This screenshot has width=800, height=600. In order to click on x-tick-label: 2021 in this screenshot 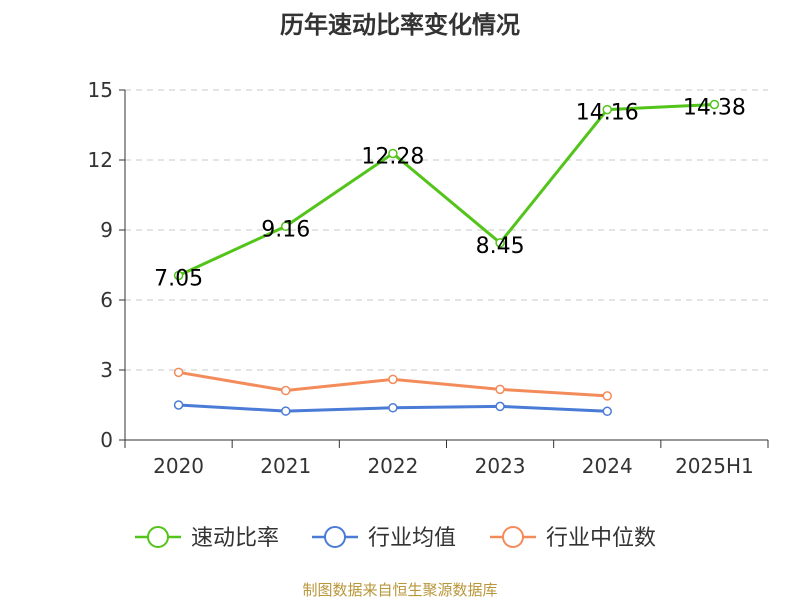, I will do `click(285, 466)`.